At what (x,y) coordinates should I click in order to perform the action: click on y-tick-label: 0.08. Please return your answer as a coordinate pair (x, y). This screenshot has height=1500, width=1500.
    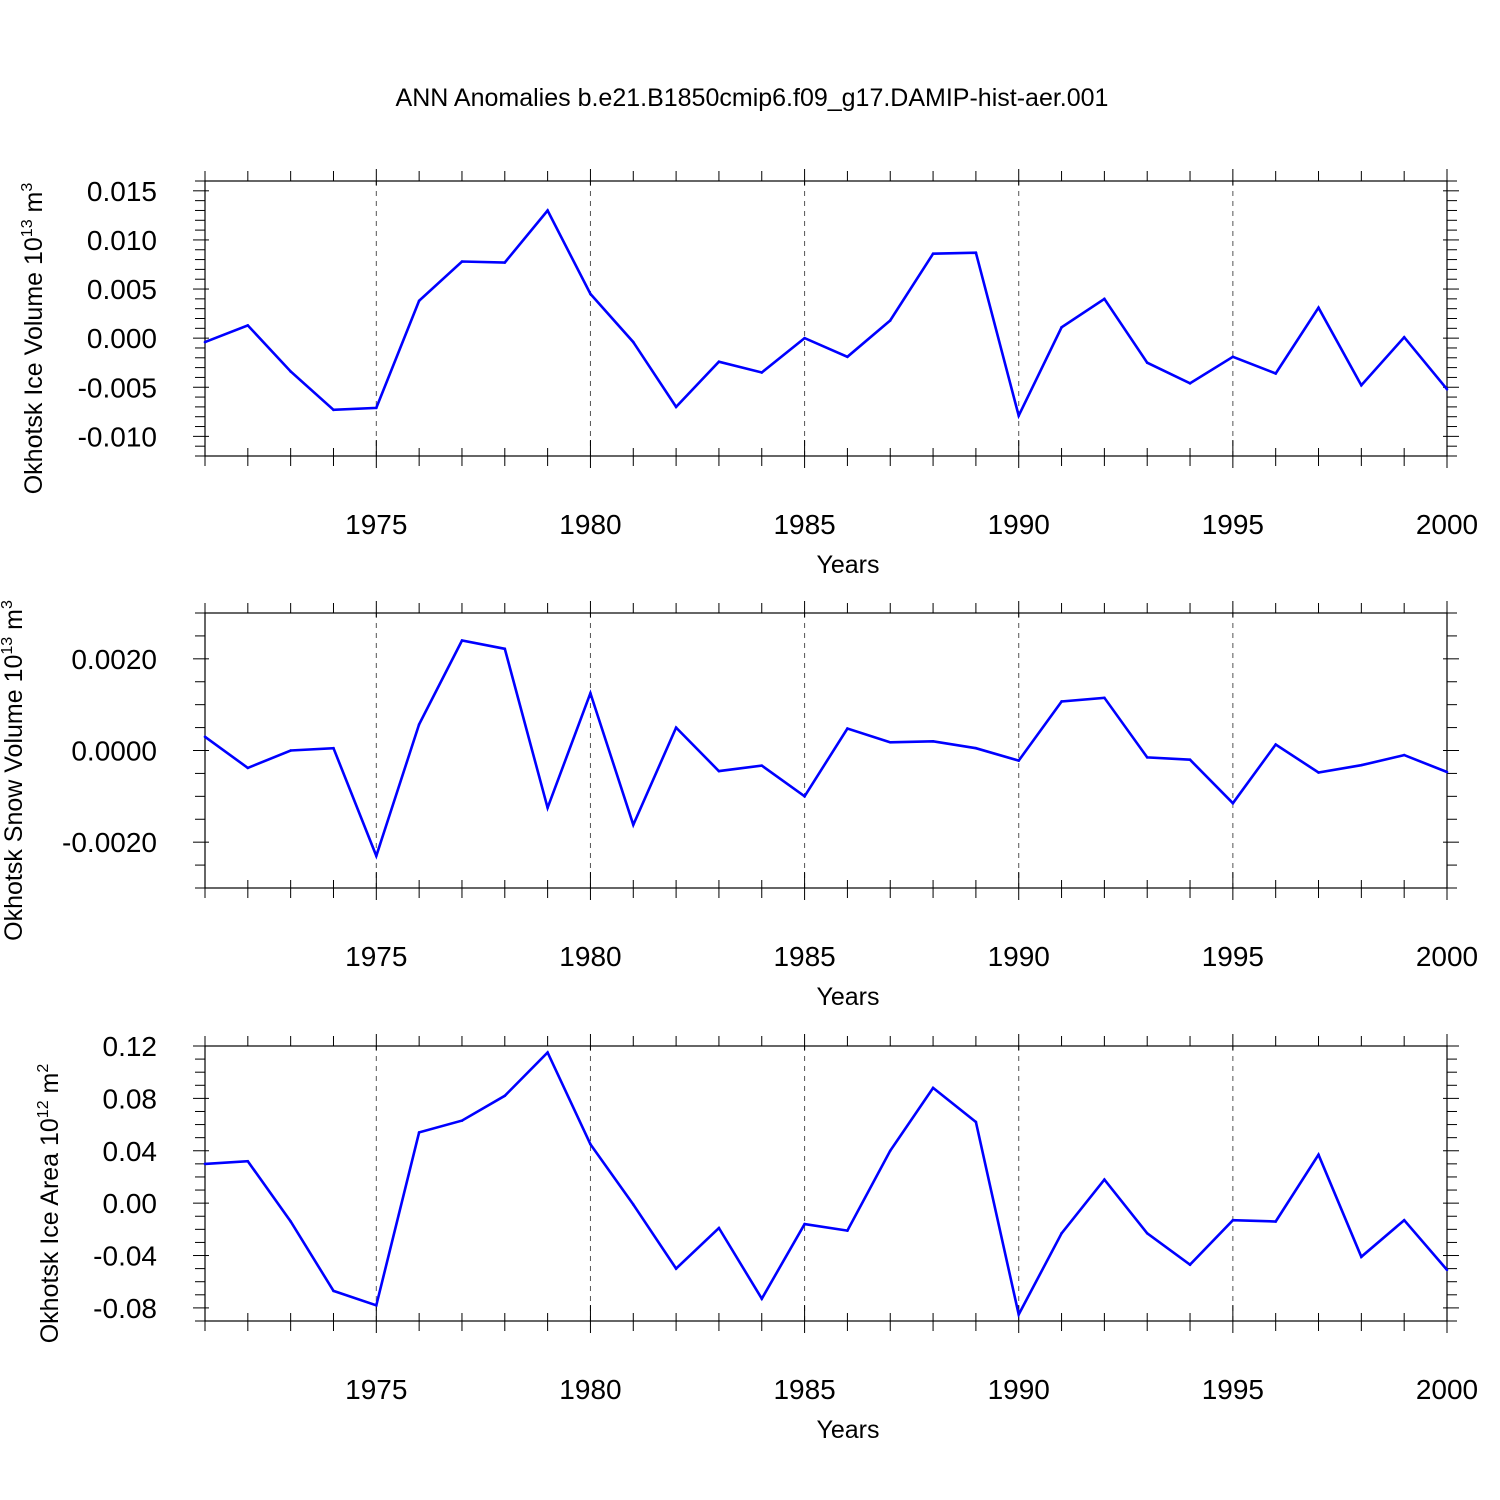
    Looking at the image, I should click on (130, 1098).